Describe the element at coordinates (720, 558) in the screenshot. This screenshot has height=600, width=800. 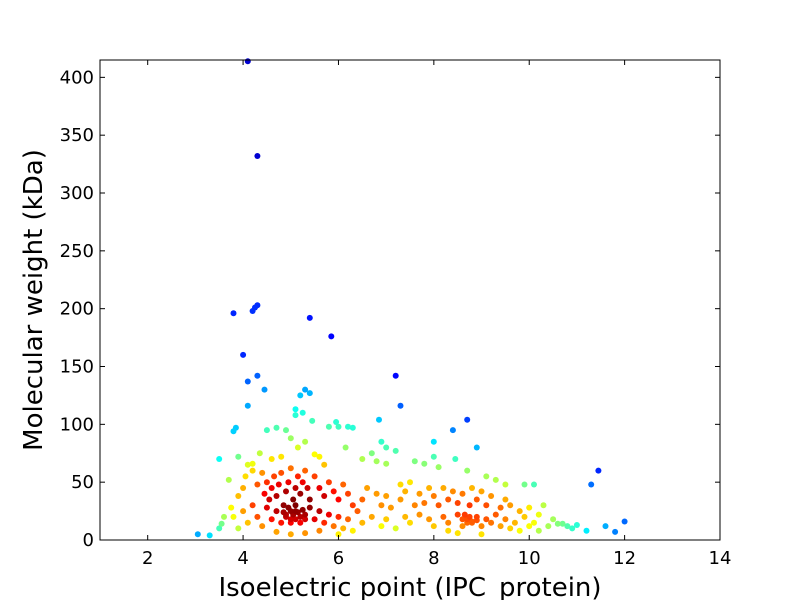
I see `x-tick-label: 14` at that location.